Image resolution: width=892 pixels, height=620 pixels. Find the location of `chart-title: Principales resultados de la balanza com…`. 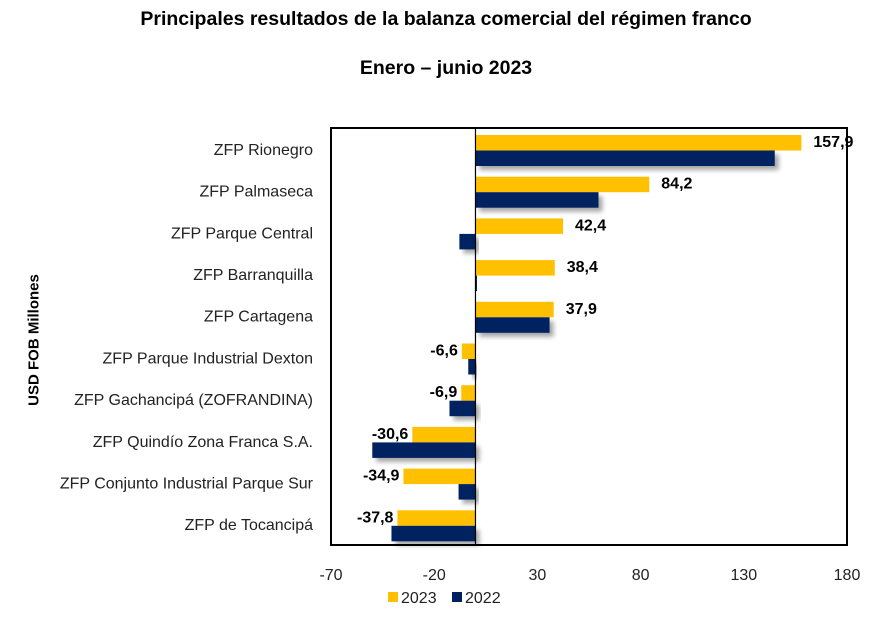

chart-title: Principales resultados de la balanza com… is located at coordinates (446, 19).